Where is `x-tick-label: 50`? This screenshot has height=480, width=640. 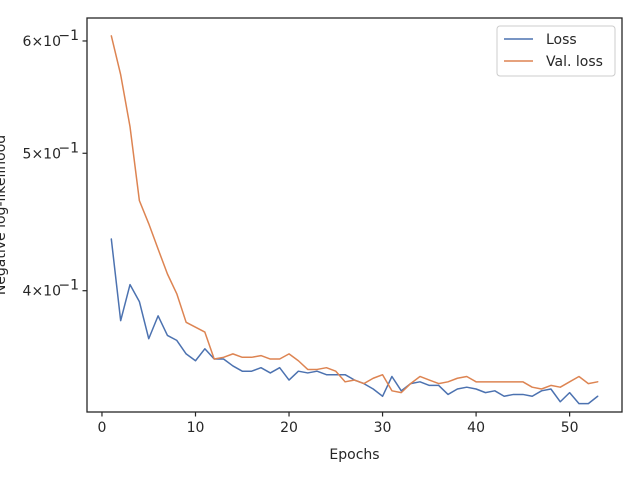 x-tick-label: 50 is located at coordinates (570, 428).